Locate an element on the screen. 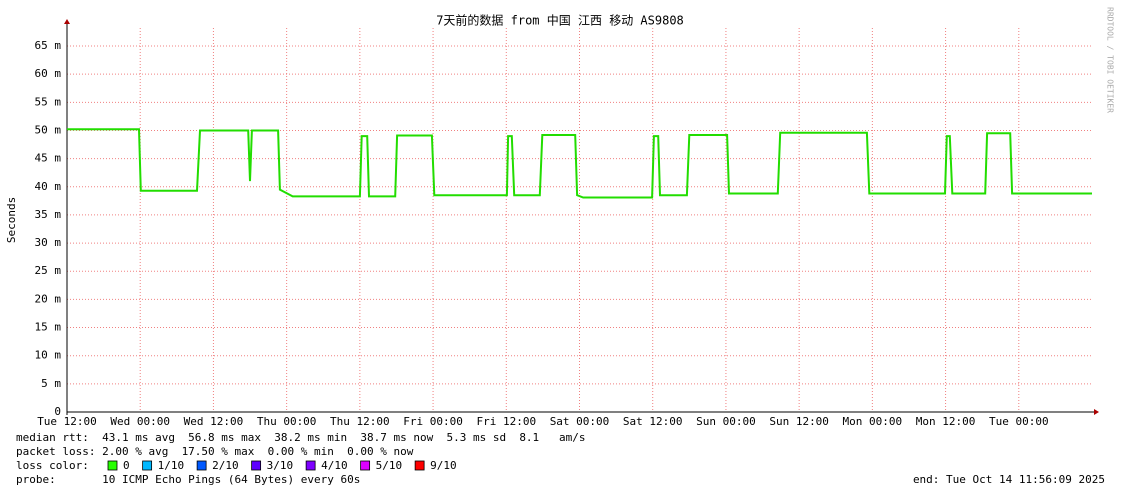 The width and height of the screenshot is (1121, 494). end-time: end: Tue Oct 14 11:56:09 2025 is located at coordinates (1009, 479).